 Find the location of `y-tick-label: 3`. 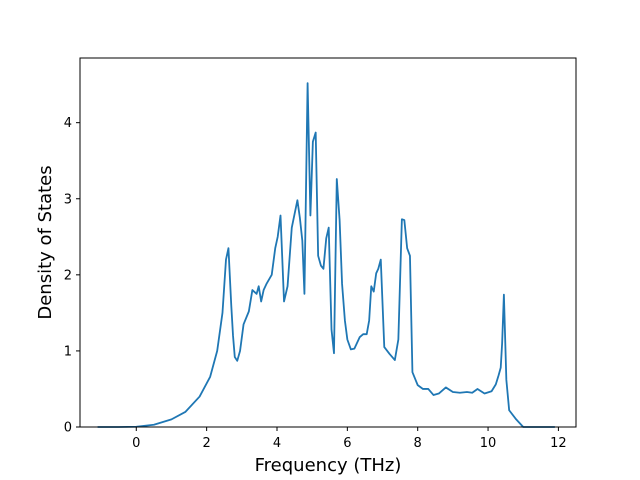

y-tick-label: 3 is located at coordinates (68, 199).